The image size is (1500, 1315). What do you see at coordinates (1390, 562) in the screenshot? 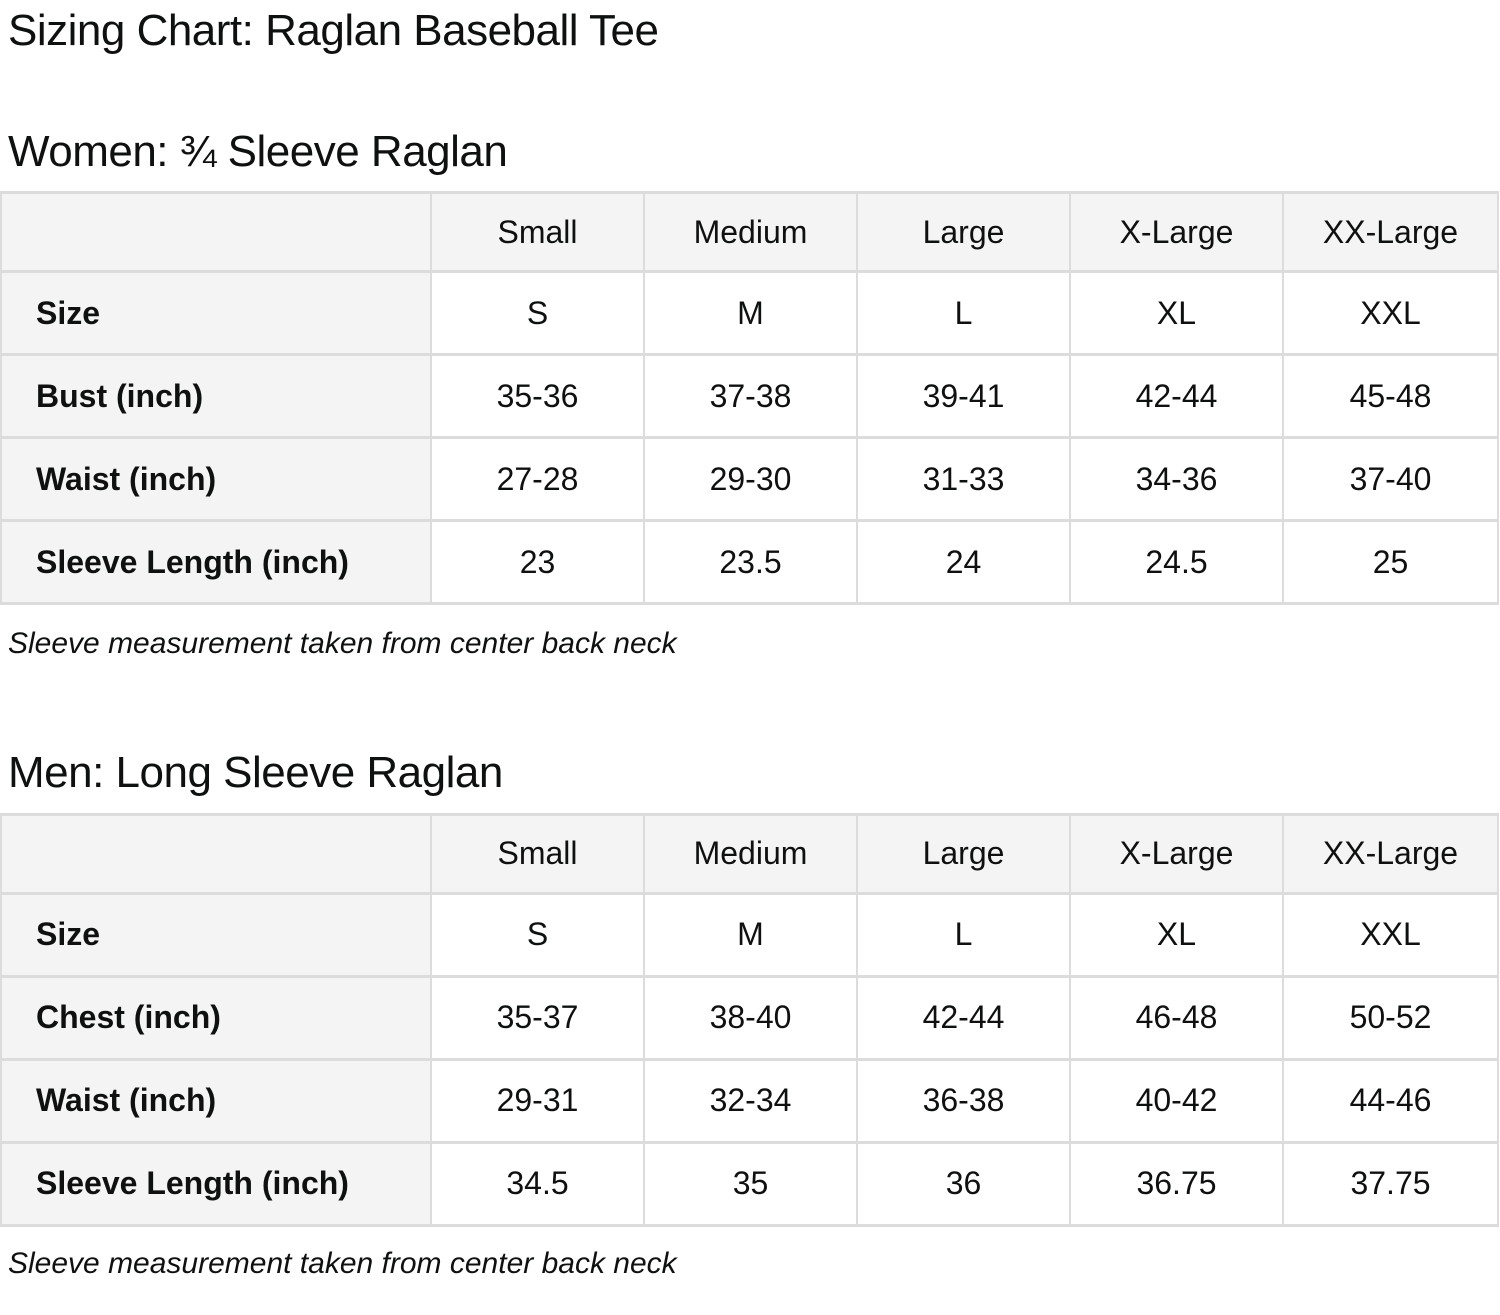
I see `table-cell: 25` at bounding box center [1390, 562].